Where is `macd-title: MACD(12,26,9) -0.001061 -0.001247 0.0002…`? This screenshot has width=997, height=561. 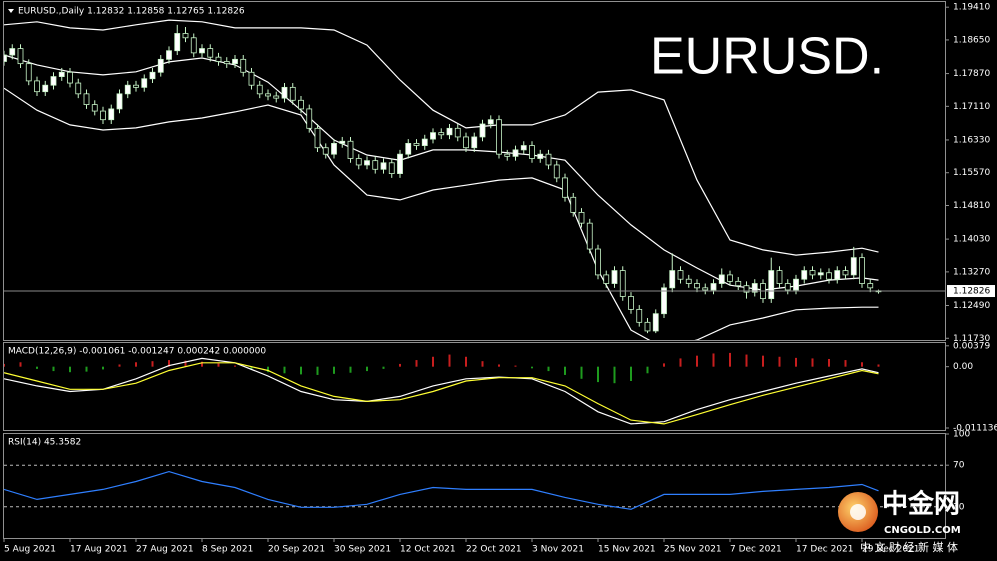
macd-title: MACD(12,26,9) -0.001061 -0.001247 0.0002… is located at coordinates (137, 352).